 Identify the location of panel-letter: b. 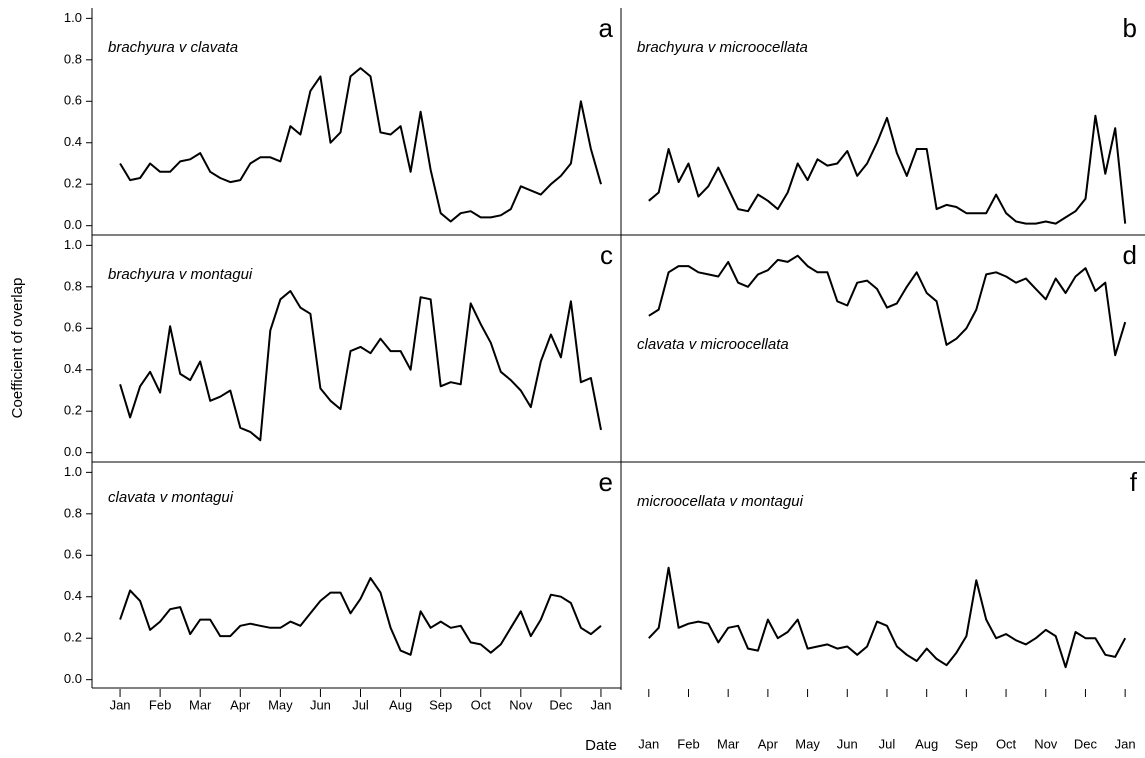
(1130, 28).